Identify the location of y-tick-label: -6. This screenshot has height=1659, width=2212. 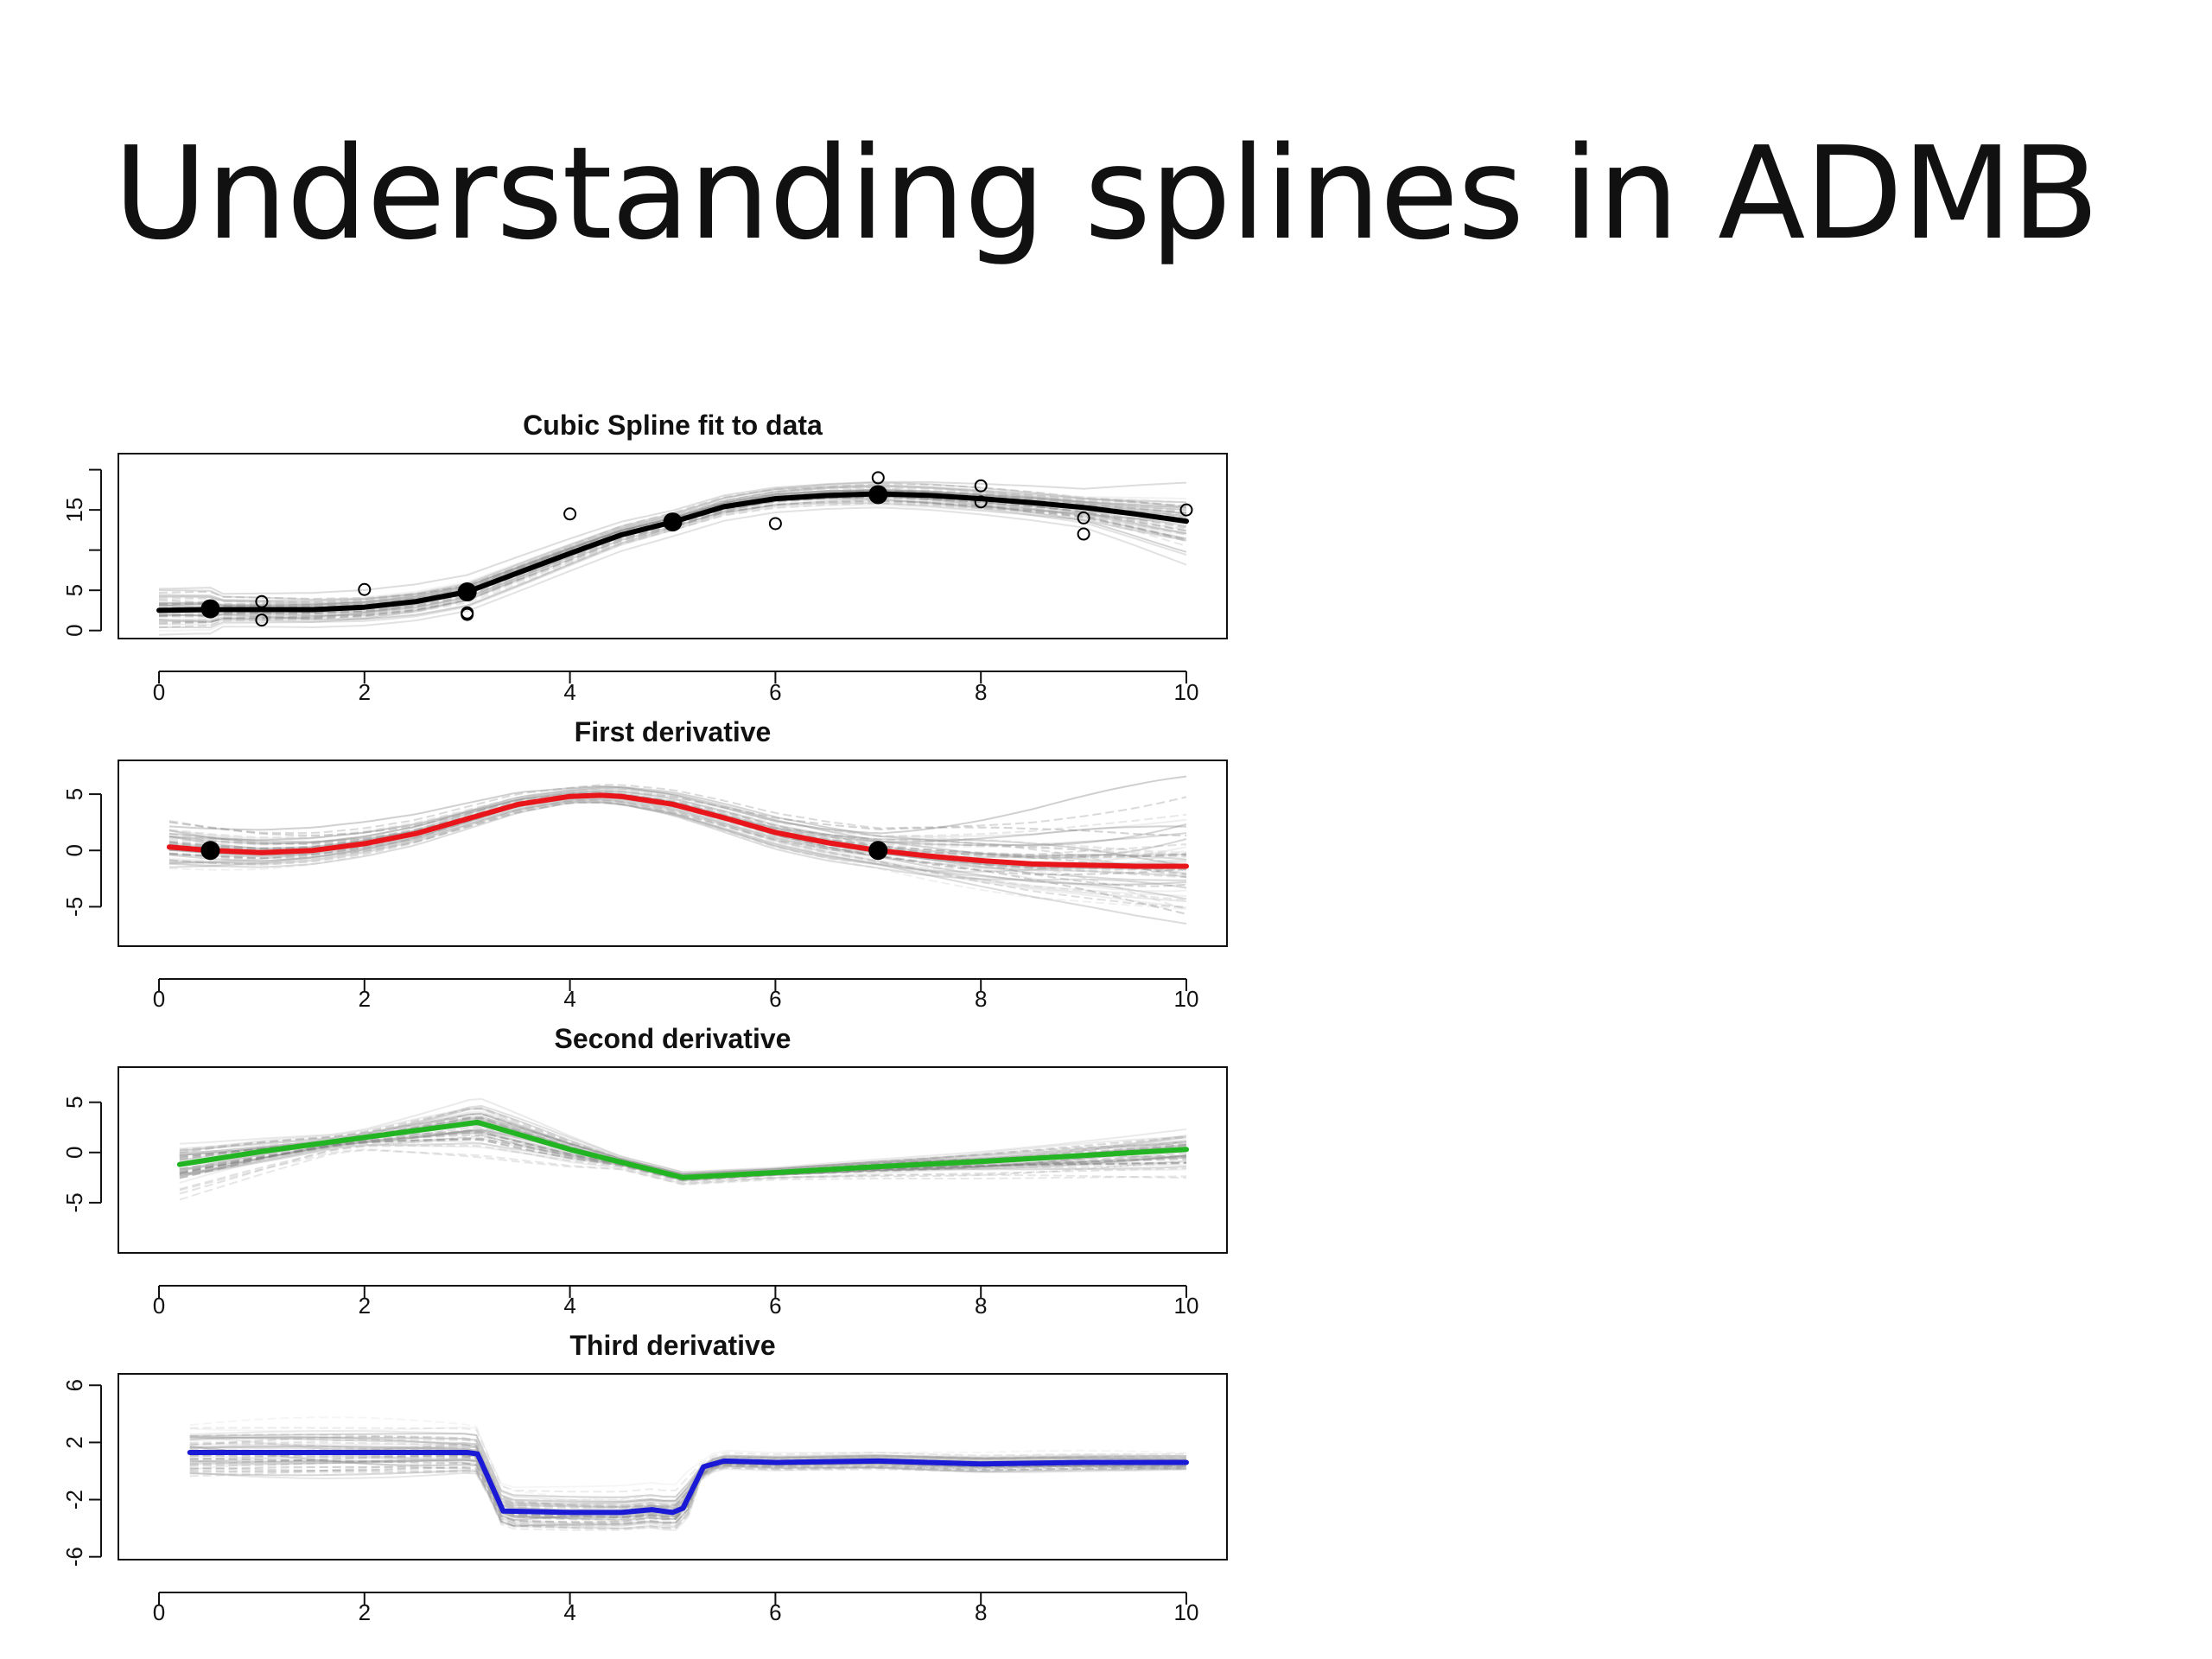
(74, 1557).